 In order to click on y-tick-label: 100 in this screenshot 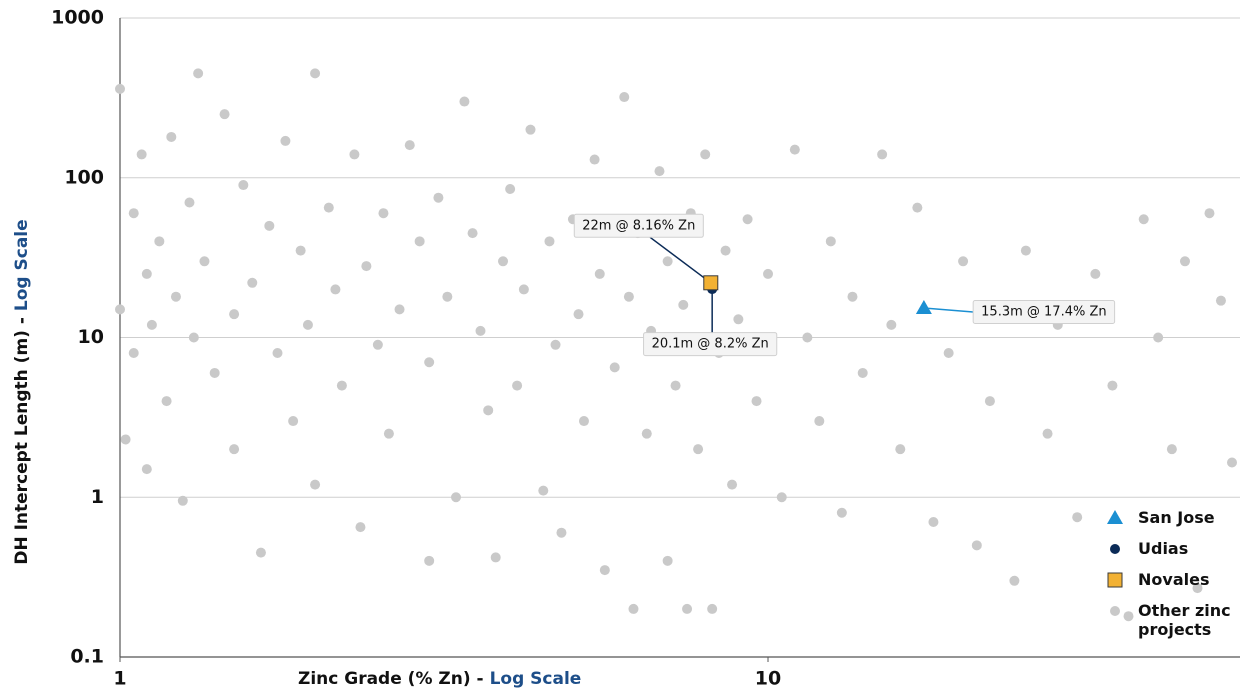, I will do `click(84, 177)`.